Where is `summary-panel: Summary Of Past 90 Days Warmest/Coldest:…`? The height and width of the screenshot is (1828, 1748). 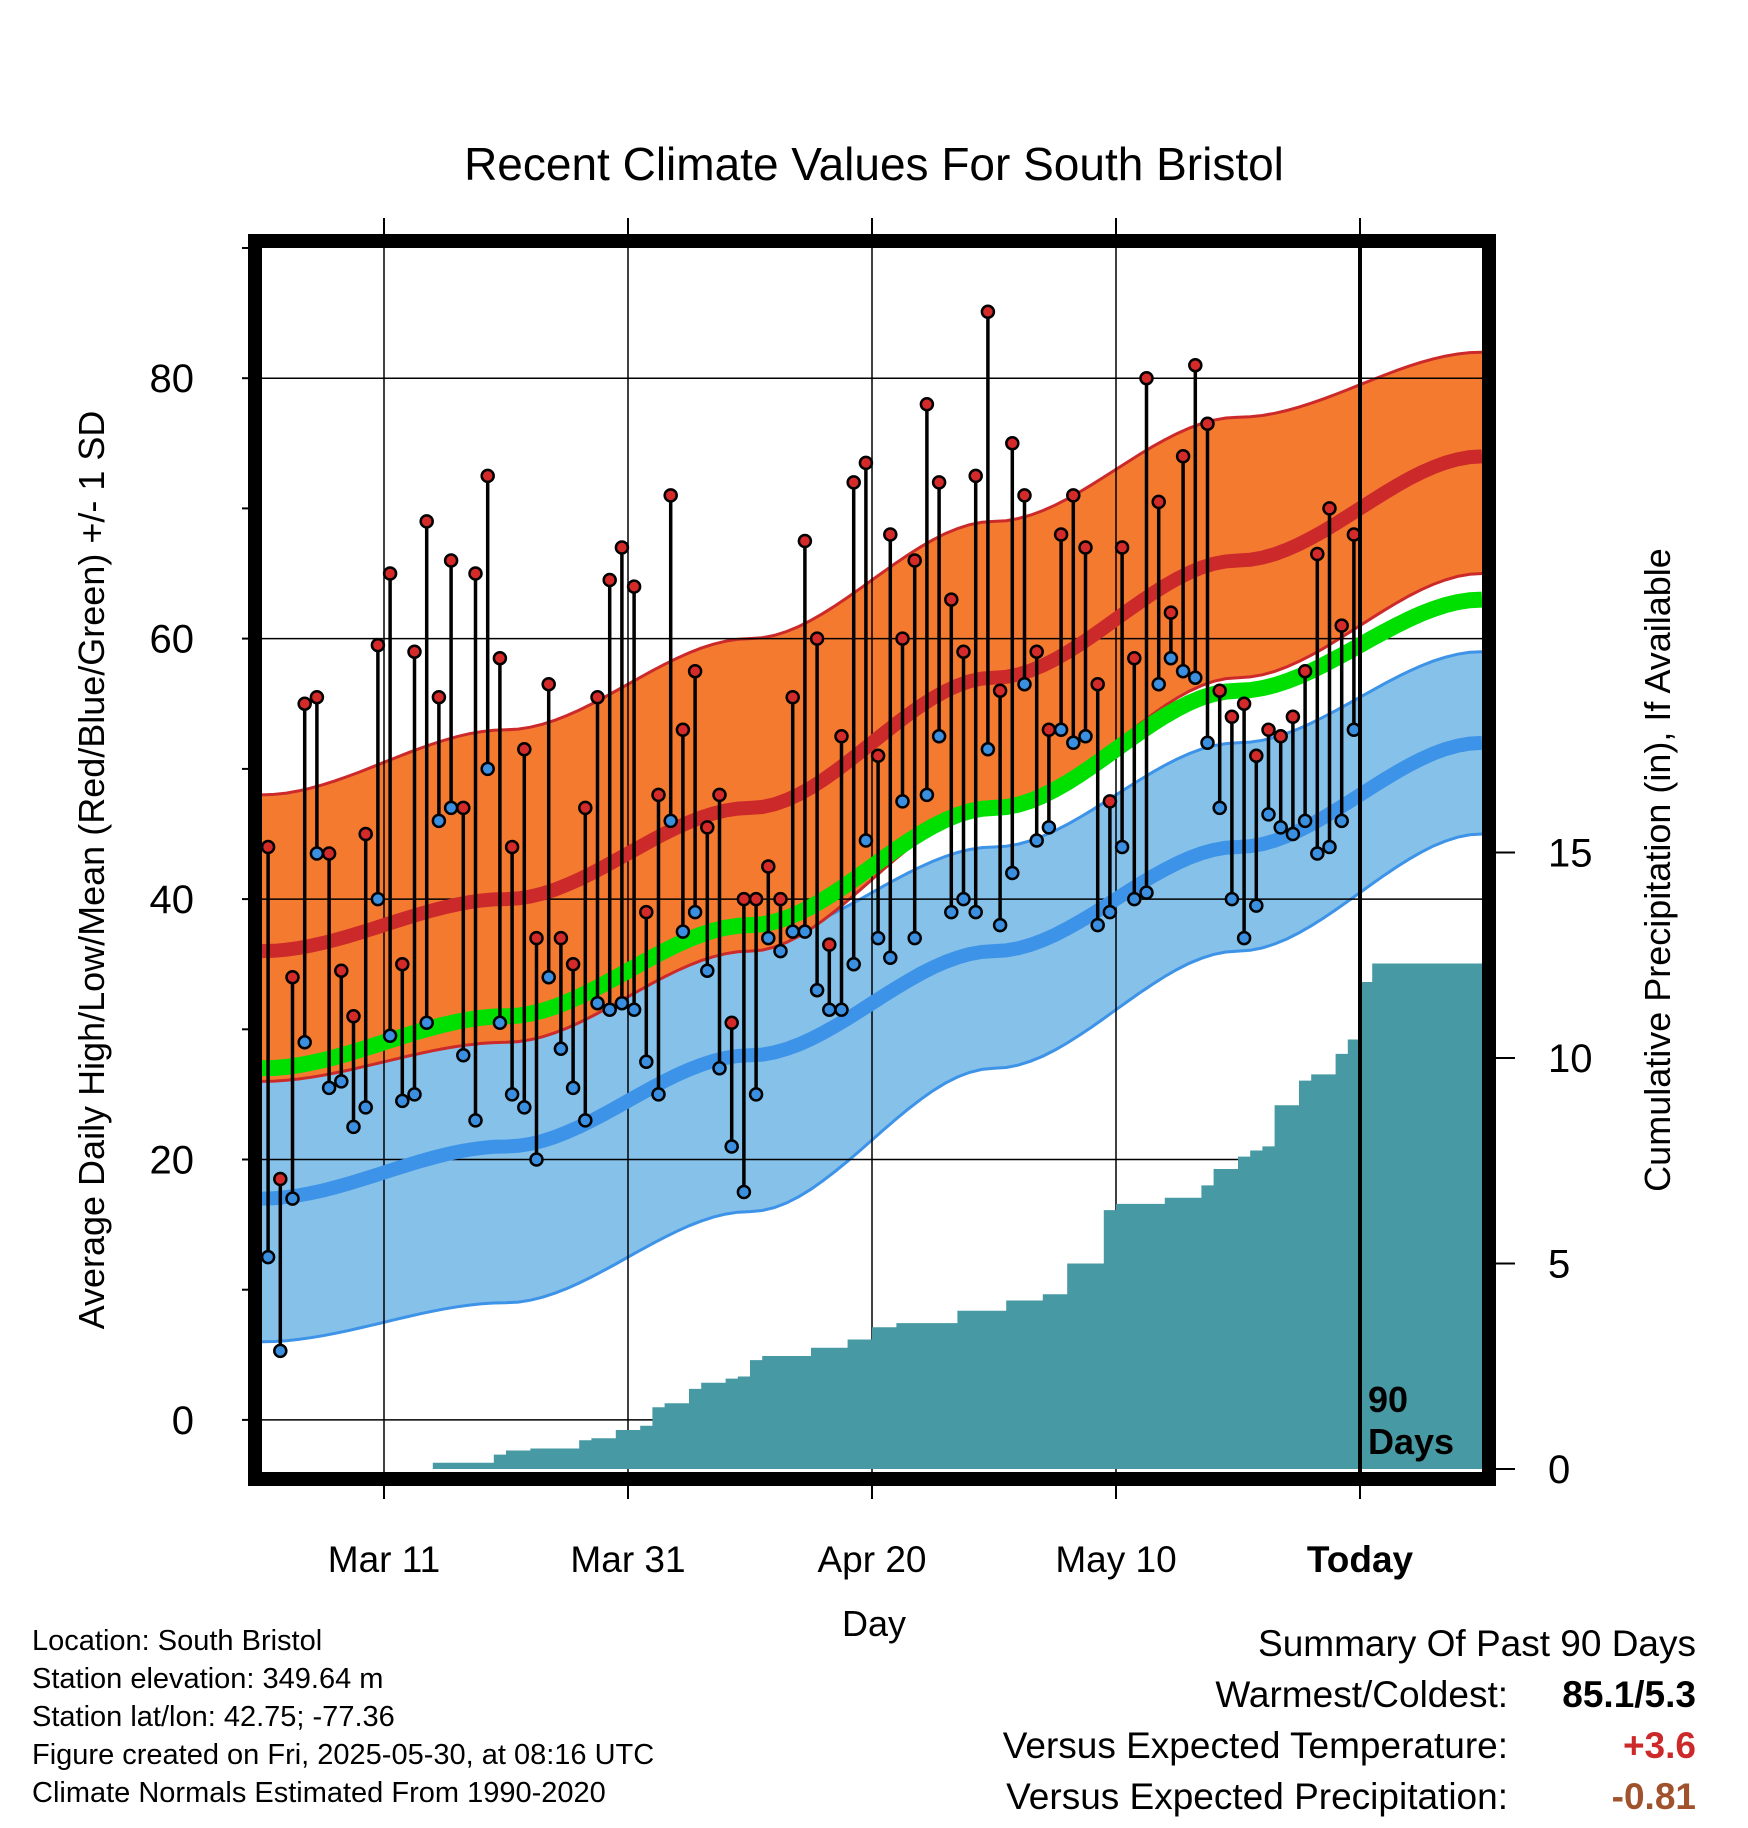
summary-panel: Summary Of Past 90 Days Warmest/Coldest:… is located at coordinates (1349, 1720).